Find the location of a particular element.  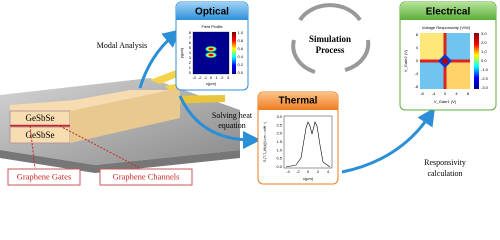

tick-label: 0.5 is located at coordinates (279, 158).